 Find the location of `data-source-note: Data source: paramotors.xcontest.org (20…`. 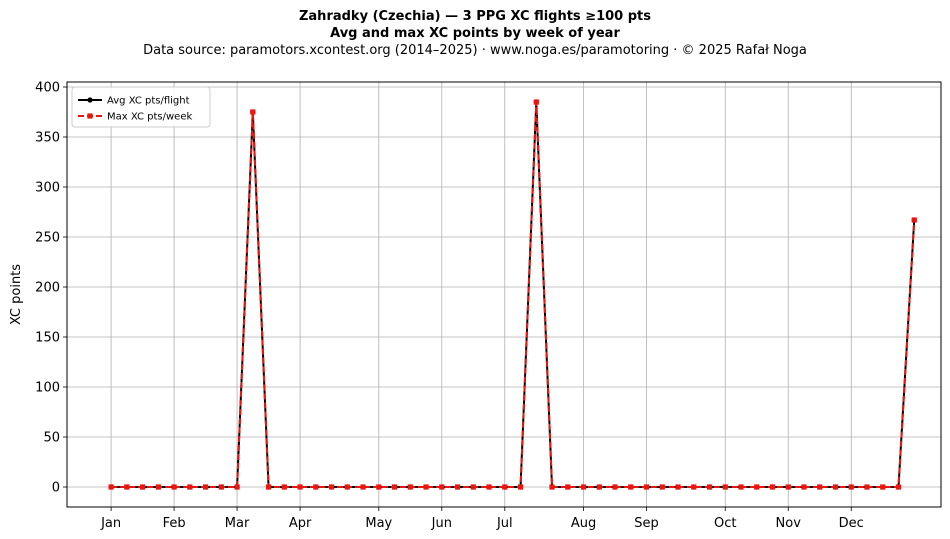

data-source-note: Data source: paramotors.xcontest.org (20… is located at coordinates (475, 50).